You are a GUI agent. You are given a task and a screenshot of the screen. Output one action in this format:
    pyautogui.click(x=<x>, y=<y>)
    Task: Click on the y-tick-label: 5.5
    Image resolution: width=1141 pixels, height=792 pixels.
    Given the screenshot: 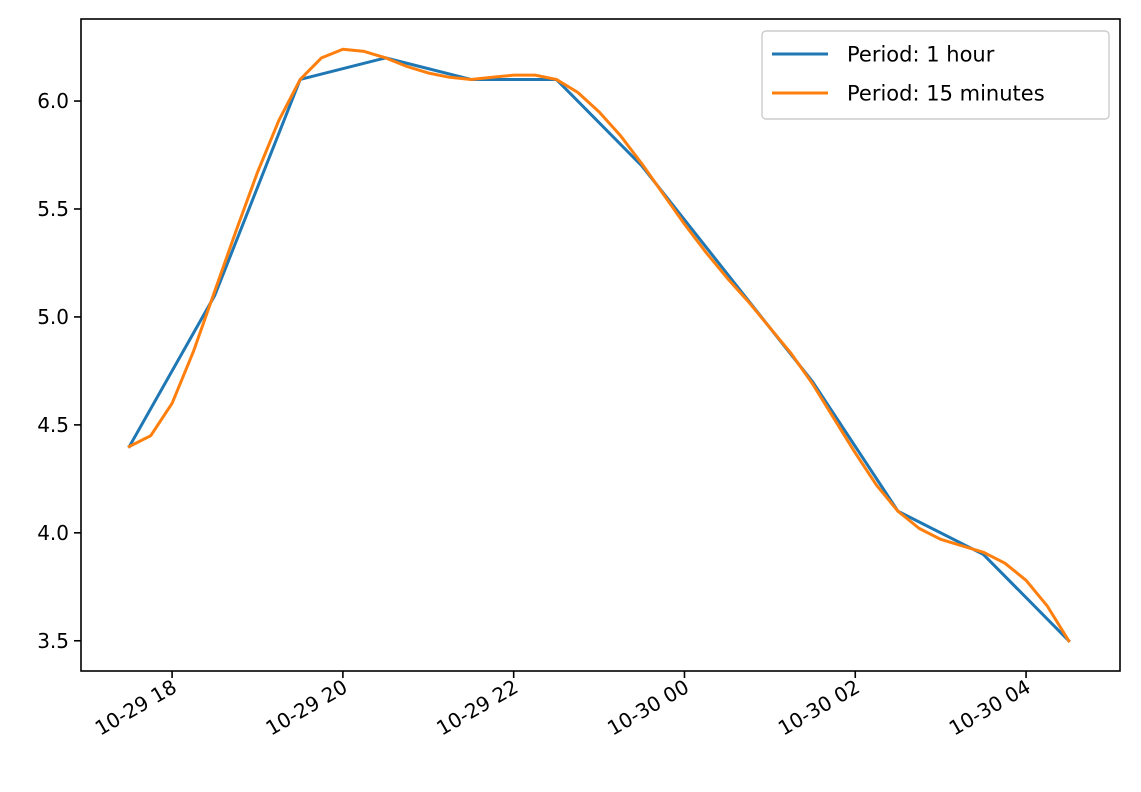 What is the action you would take?
    pyautogui.click(x=53, y=209)
    